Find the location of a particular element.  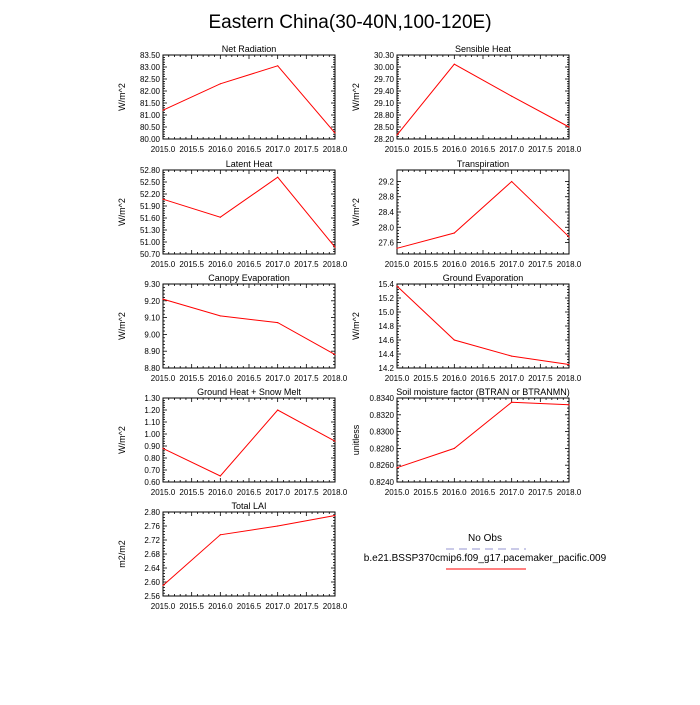

y-tick-label: 52.80 is located at coordinates (150, 170).